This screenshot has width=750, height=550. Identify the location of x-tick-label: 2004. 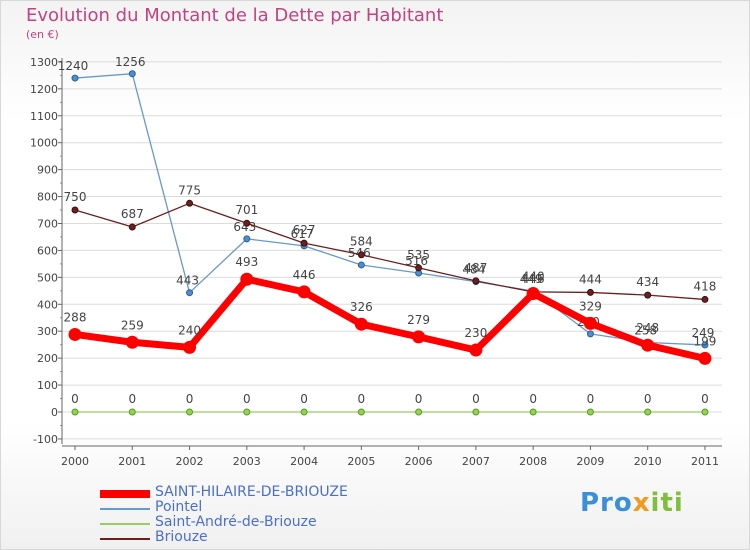
(304, 461).